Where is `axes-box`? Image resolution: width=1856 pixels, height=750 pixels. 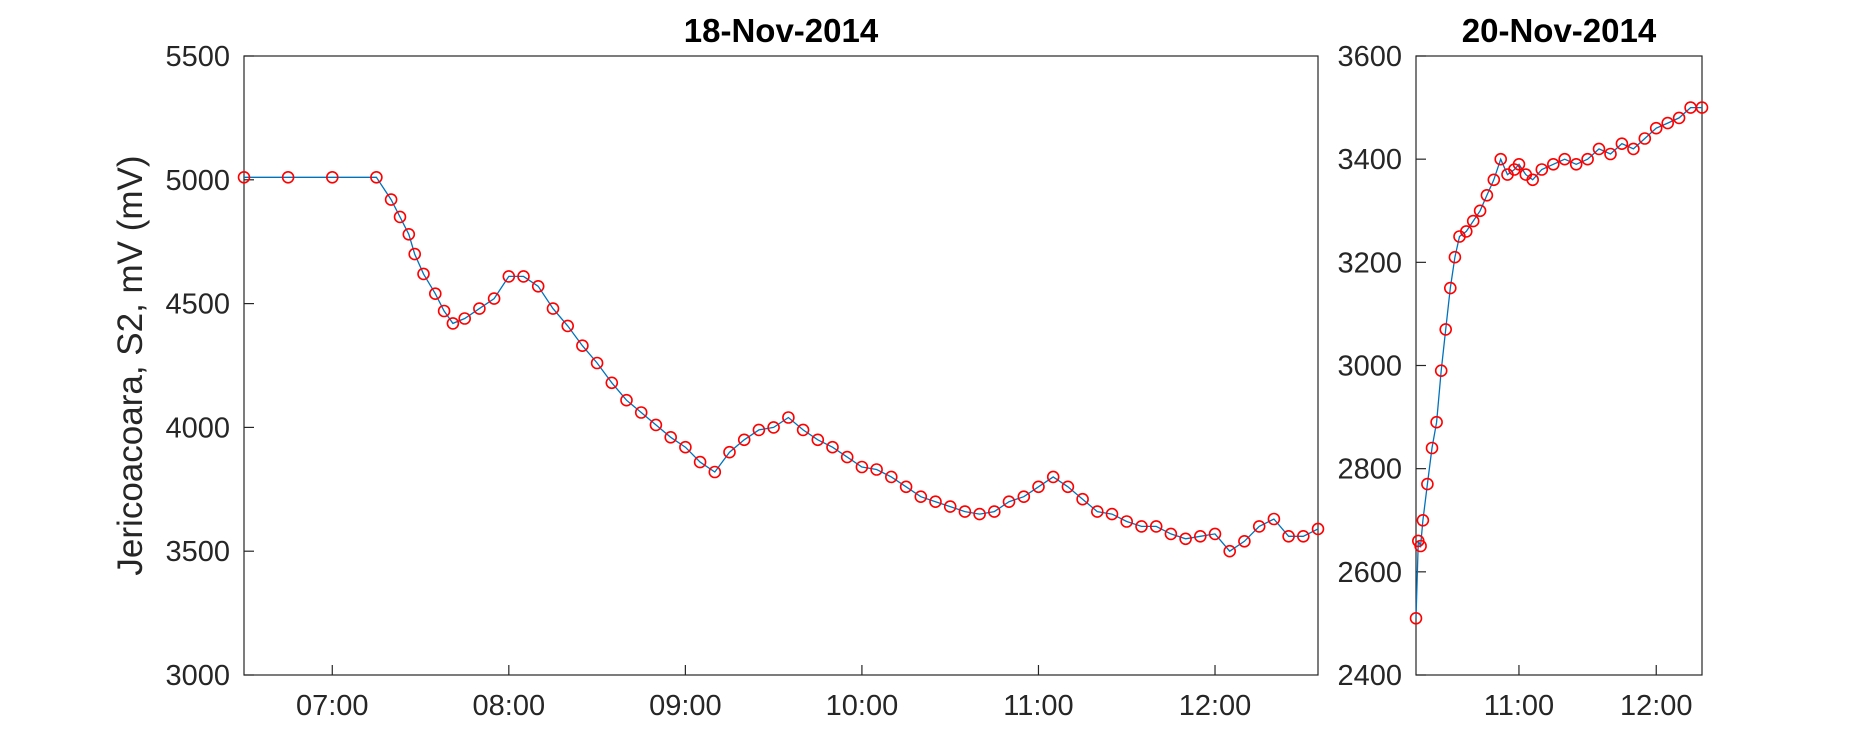 axes-box is located at coordinates (1559, 365).